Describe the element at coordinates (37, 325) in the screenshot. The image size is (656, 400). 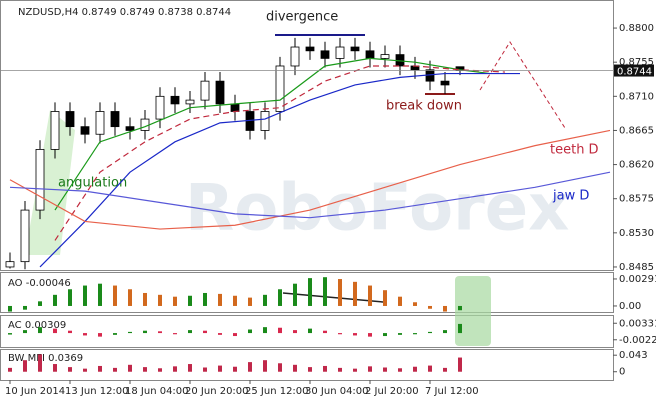
I see `panel-title: AC 0.00309` at that location.